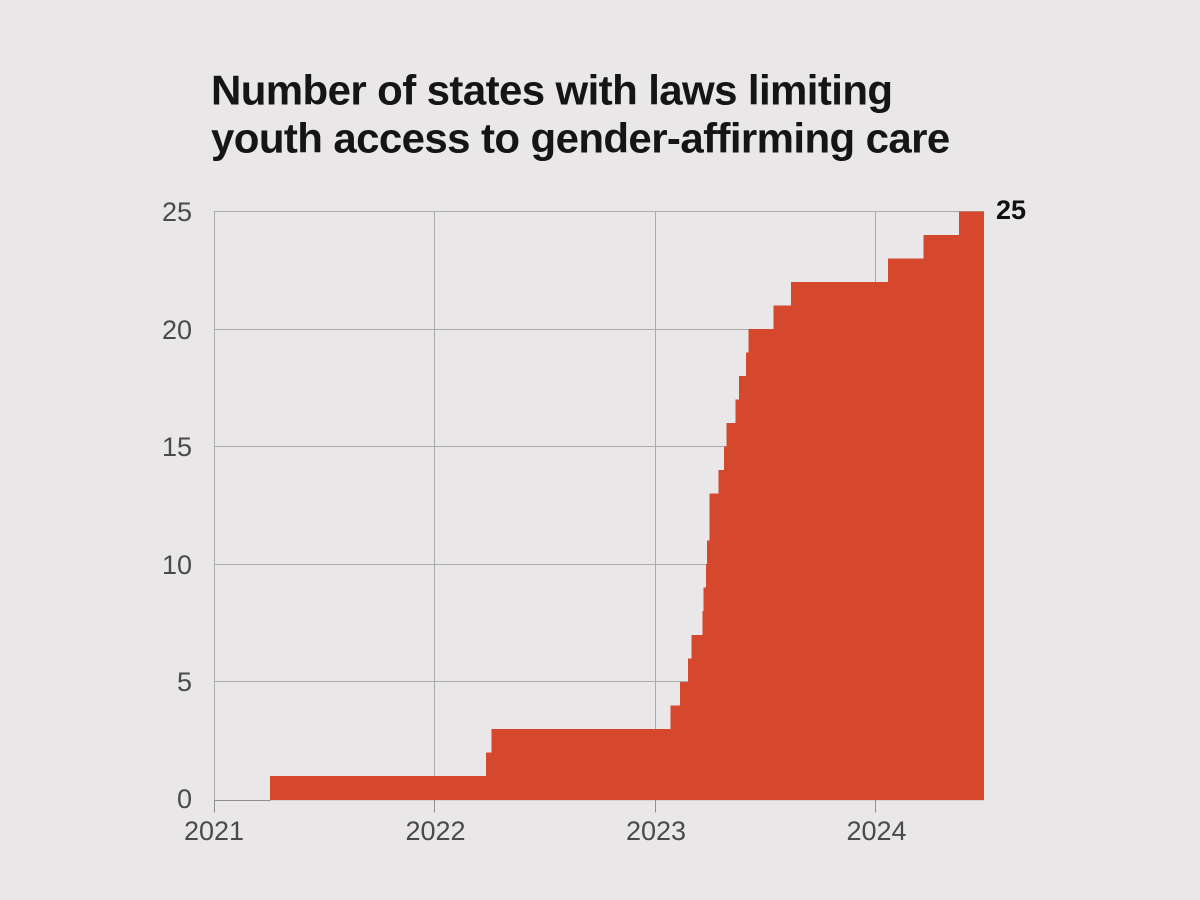 The height and width of the screenshot is (900, 1200). I want to click on svg-text:youth access to gender-affirmi: youth access to gender-affirming care, so click(580, 138).